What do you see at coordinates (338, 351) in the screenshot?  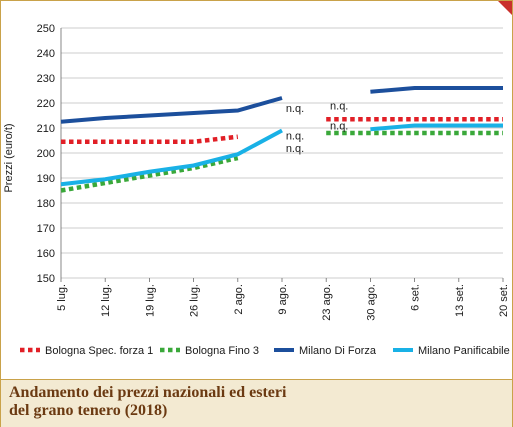 I see `legend-label: Milano Di Forza` at bounding box center [338, 351].